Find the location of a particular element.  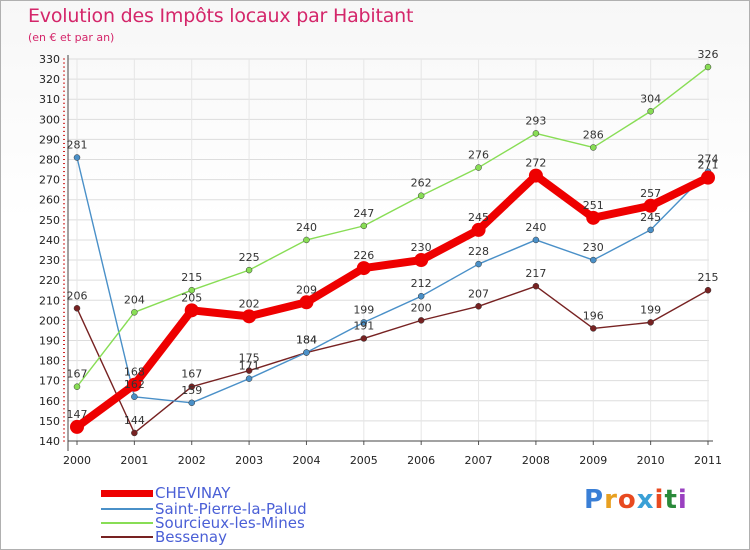

data-label-sourcieux-les-mines: 240 is located at coordinates (306, 227).